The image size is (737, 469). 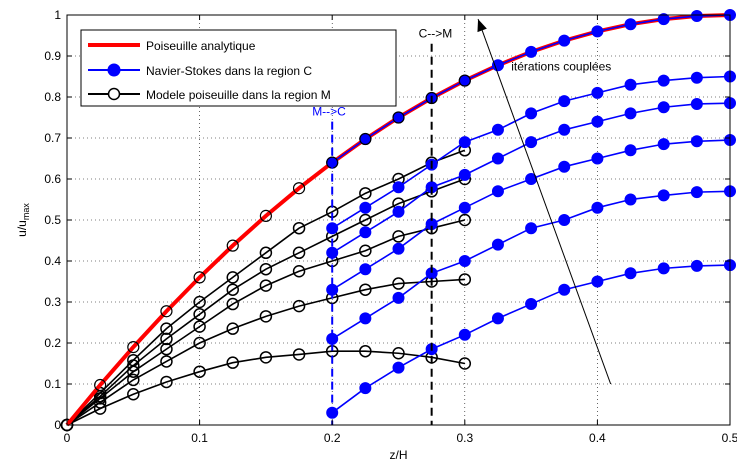 What do you see at coordinates (436, 34) in the screenshot?
I see `annotation-c-to-m: C-->M` at bounding box center [436, 34].